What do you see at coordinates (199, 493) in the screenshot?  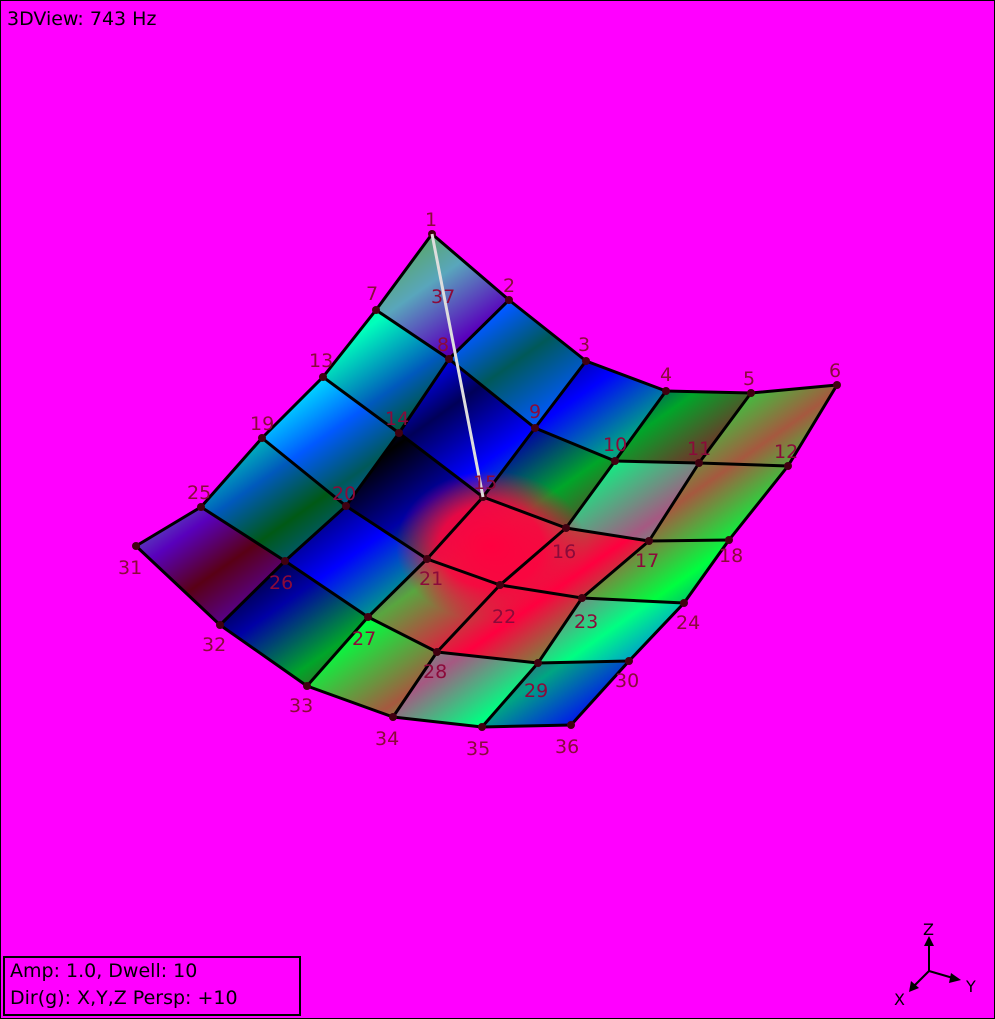 I see `node-label-25: 25` at bounding box center [199, 493].